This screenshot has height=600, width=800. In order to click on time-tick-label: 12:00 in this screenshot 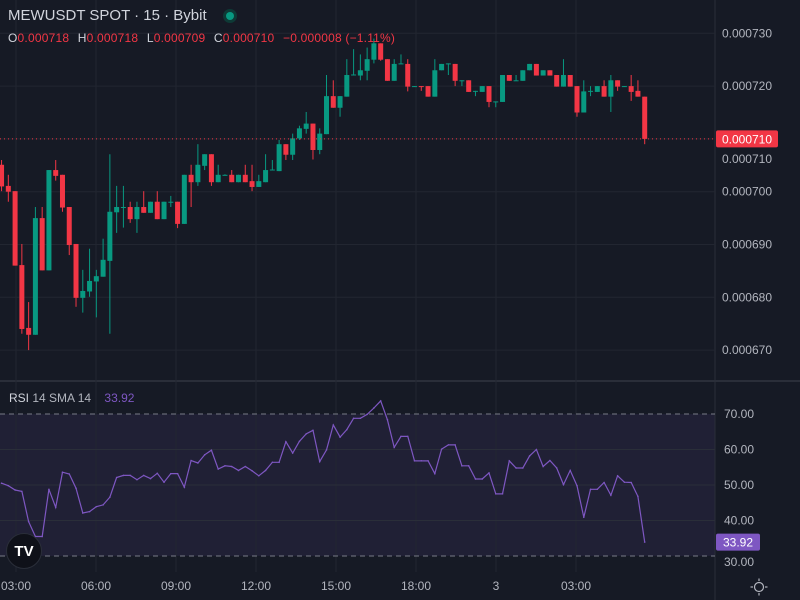, I will do `click(256, 586)`.